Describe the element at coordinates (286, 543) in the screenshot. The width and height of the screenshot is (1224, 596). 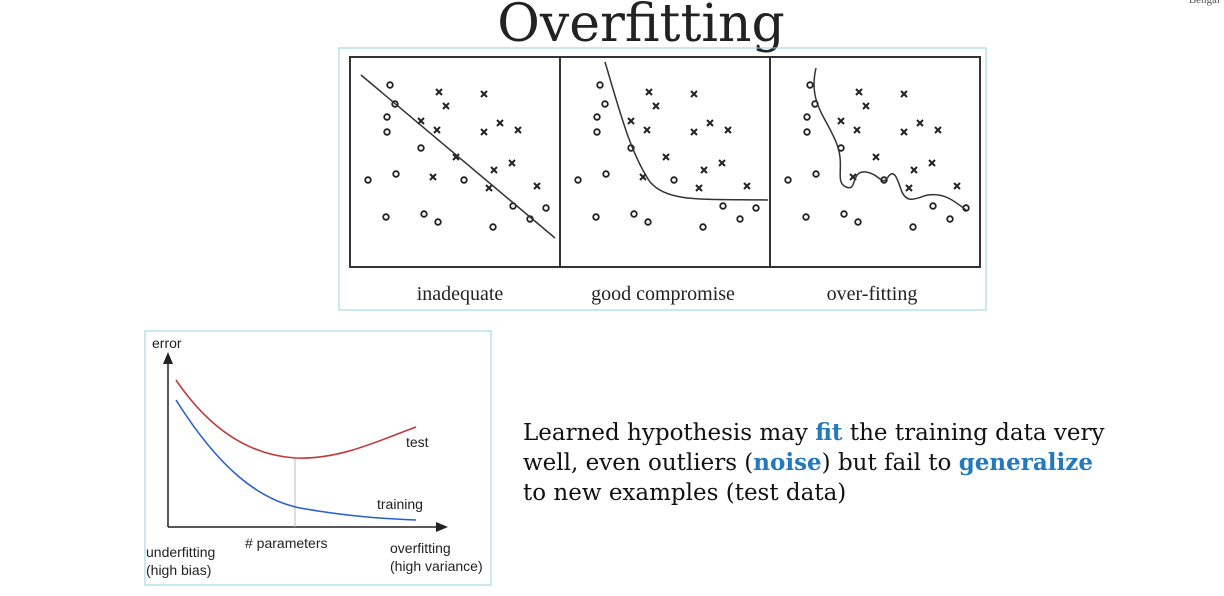
I see `x-axis-label: # parameters` at that location.